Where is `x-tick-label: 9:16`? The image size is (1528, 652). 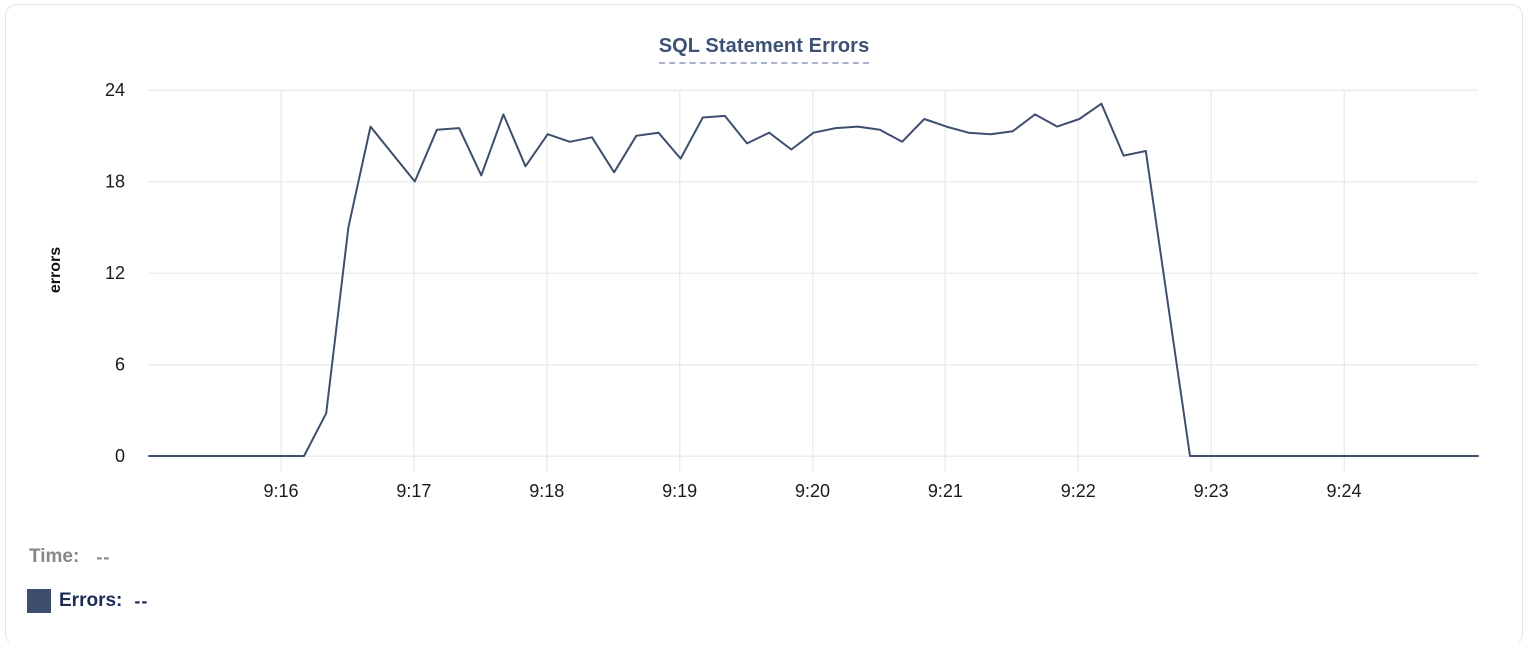 x-tick-label: 9:16 is located at coordinates (280, 491).